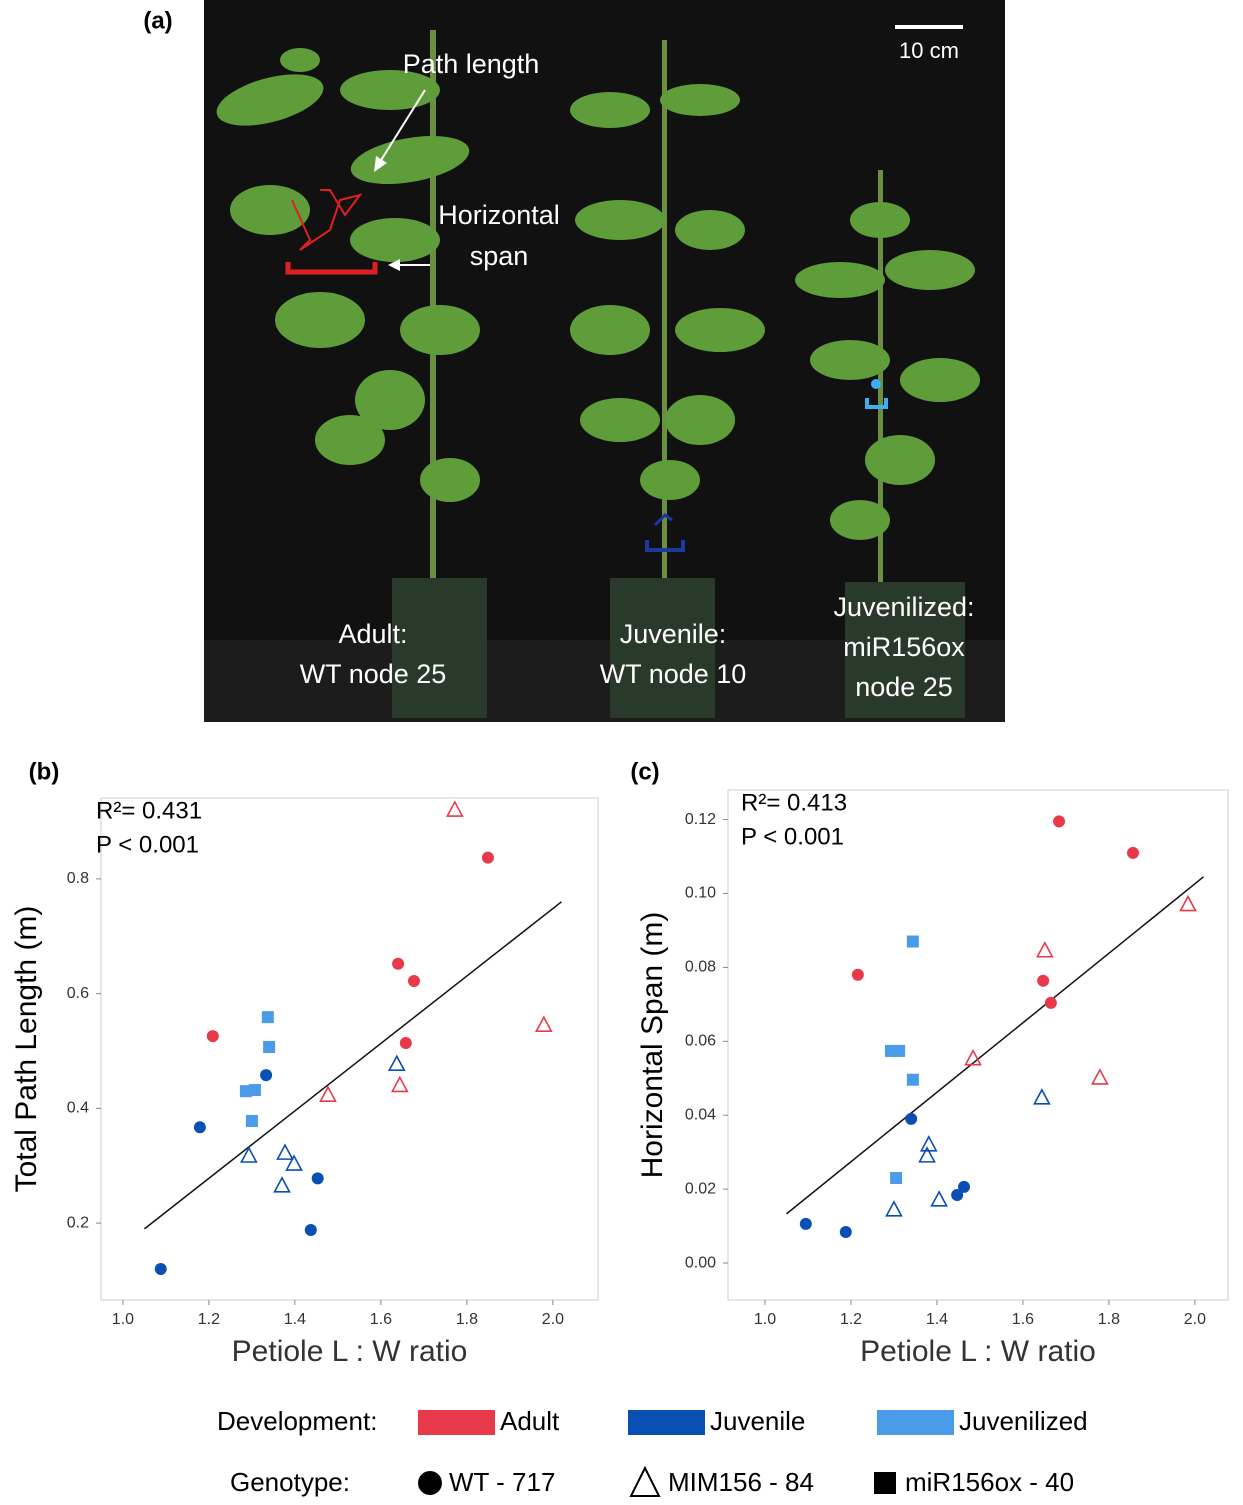  Describe the element at coordinates (904, 687) in the screenshot. I see `plant-label: node 25` at that location.